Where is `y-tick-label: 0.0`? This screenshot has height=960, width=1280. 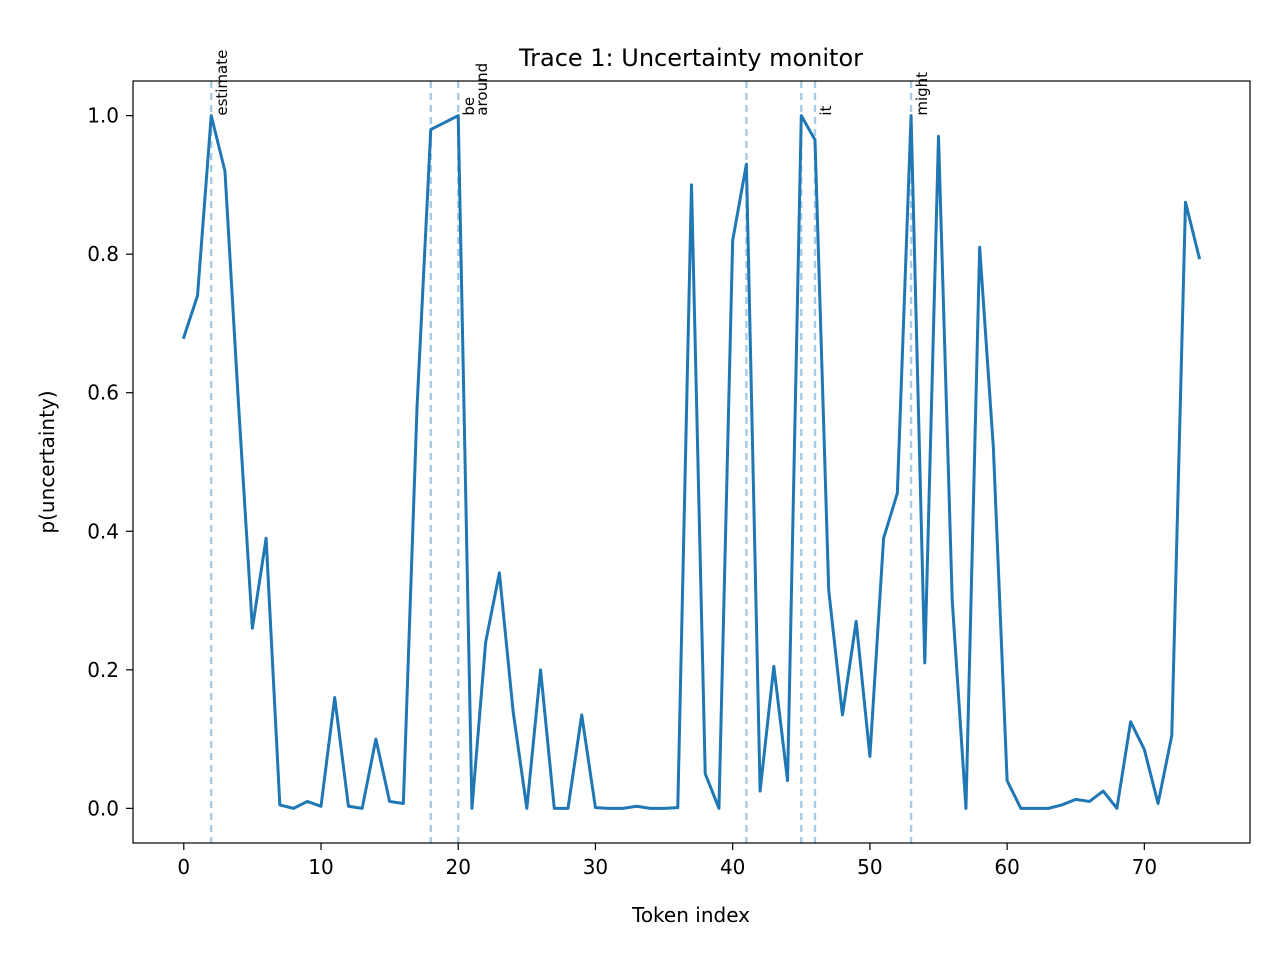 y-tick-label: 0.0 is located at coordinates (103, 808).